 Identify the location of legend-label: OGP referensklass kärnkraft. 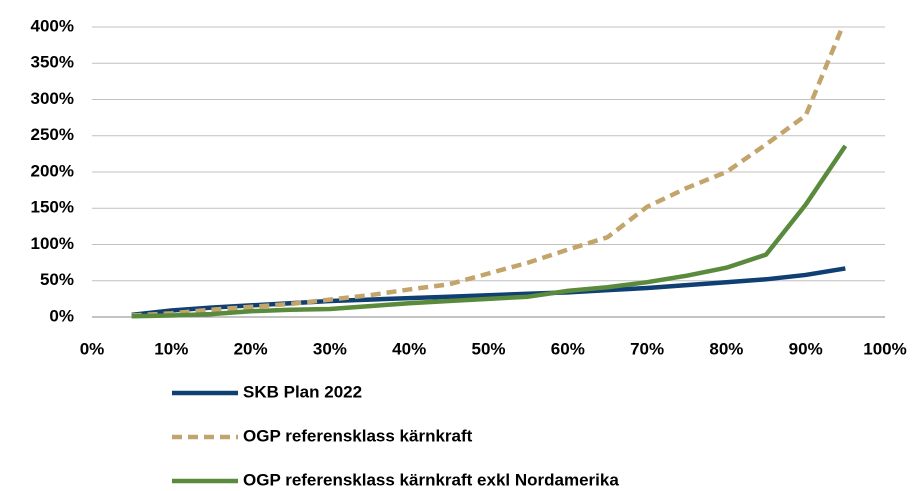
(358, 435).